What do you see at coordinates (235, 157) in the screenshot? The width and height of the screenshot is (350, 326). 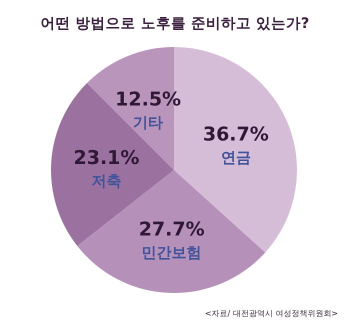 I see `slice-label: 연금` at bounding box center [235, 157].